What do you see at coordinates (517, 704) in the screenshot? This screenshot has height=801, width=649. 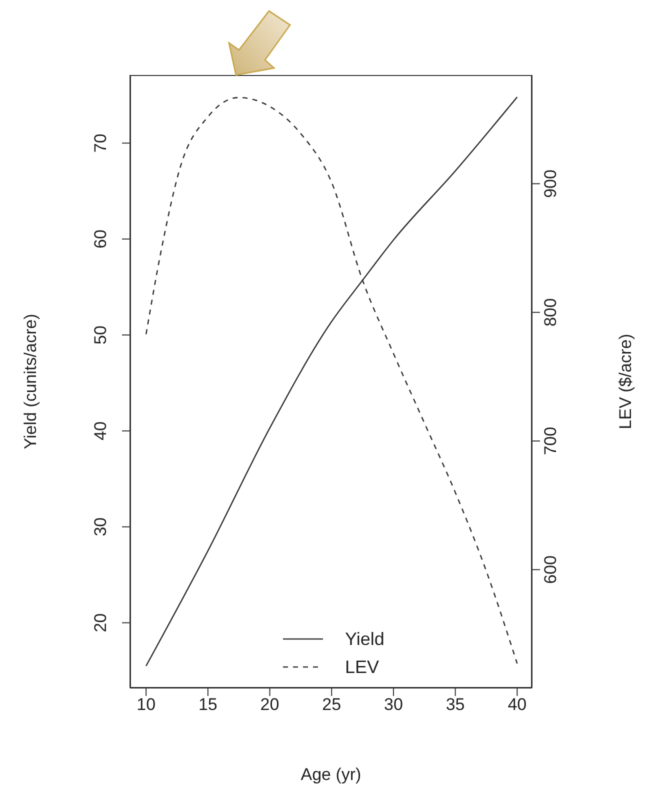 I see `x-tick-label: 40` at bounding box center [517, 704].